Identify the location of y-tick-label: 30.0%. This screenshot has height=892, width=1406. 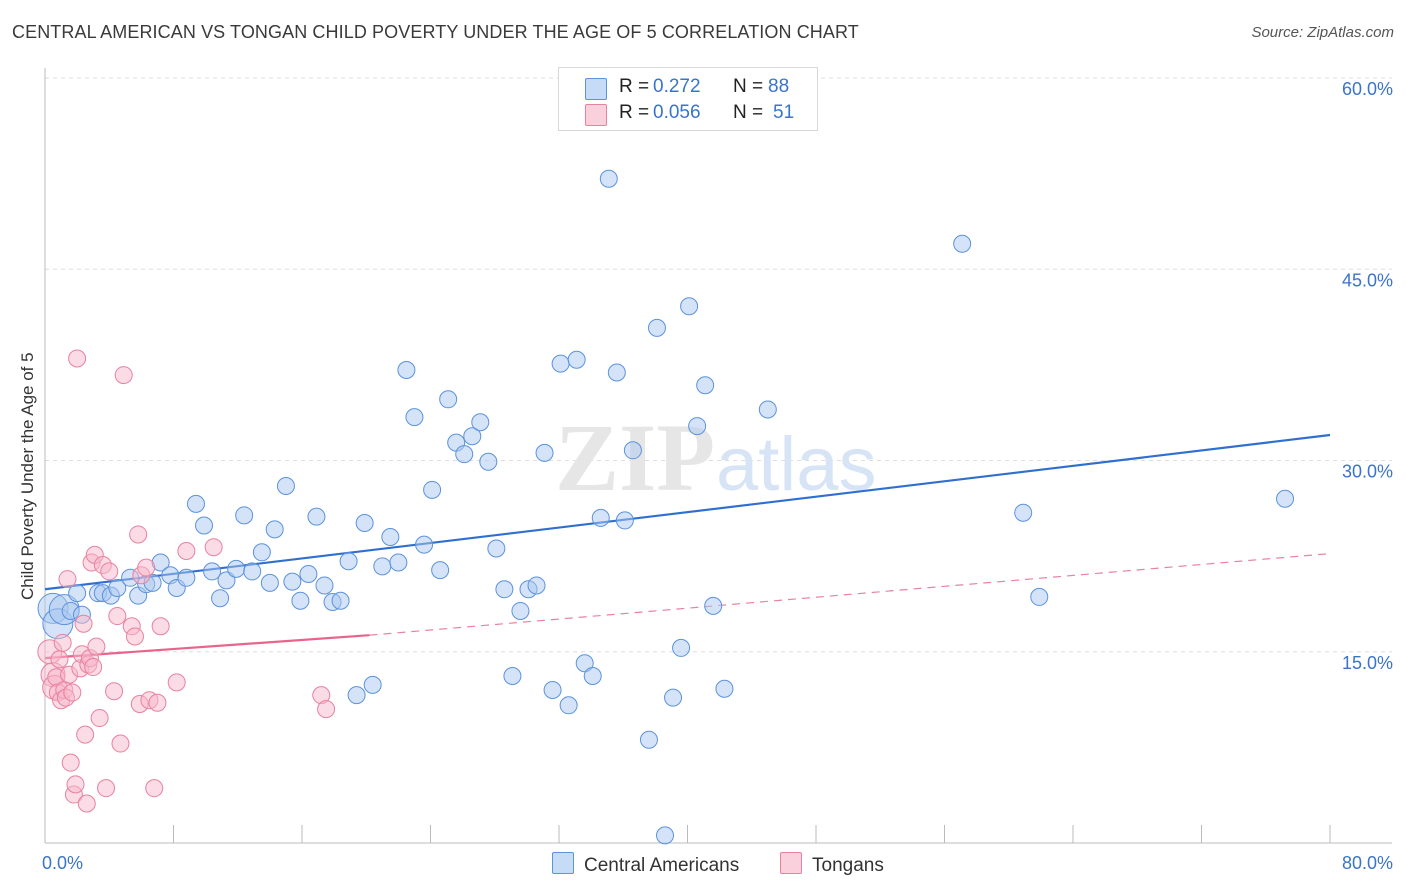
(1367, 472).